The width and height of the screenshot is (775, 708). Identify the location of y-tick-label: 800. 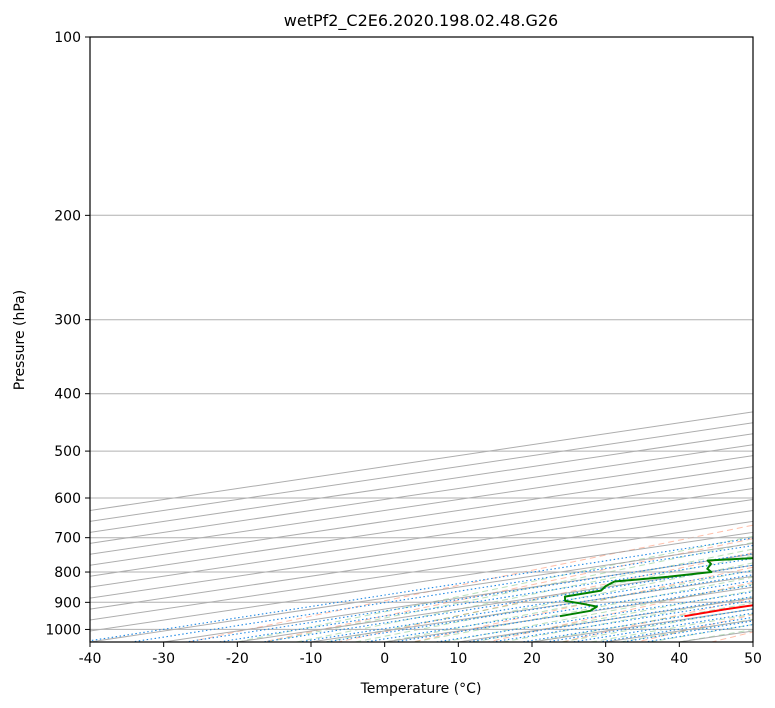
(67, 573).